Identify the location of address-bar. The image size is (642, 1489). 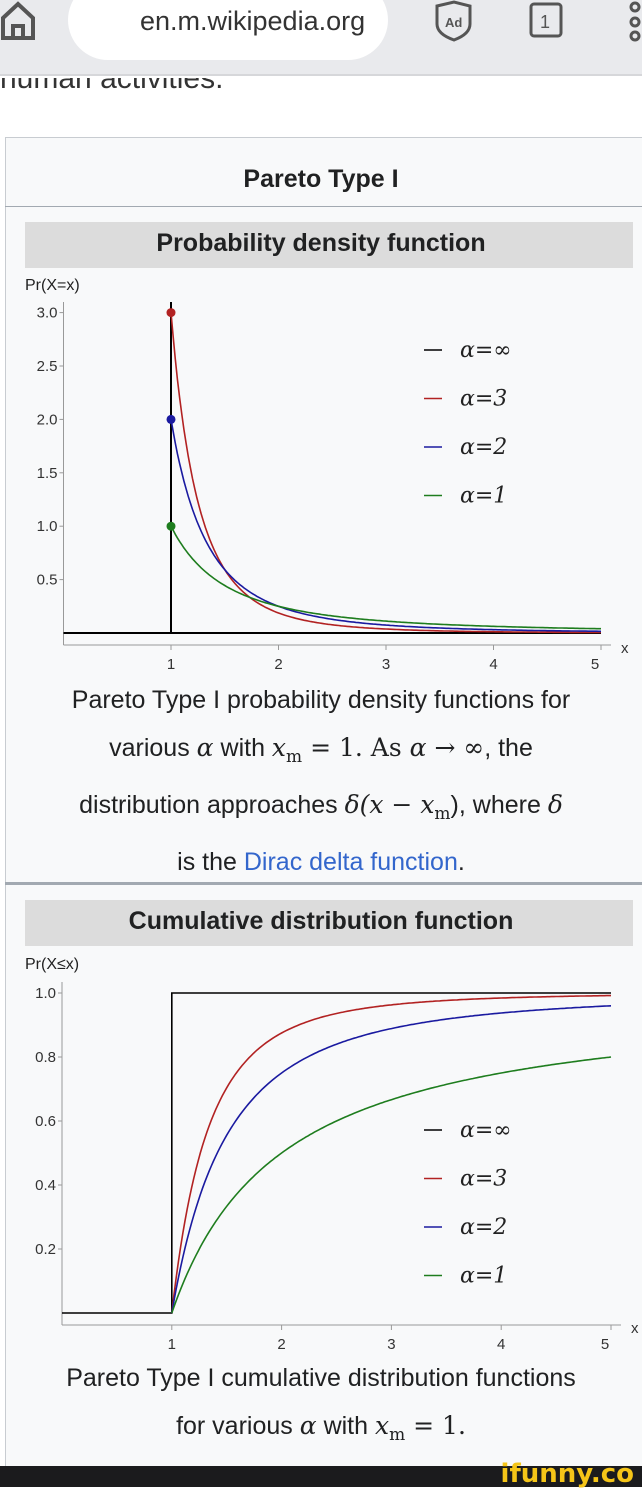
(228, 30).